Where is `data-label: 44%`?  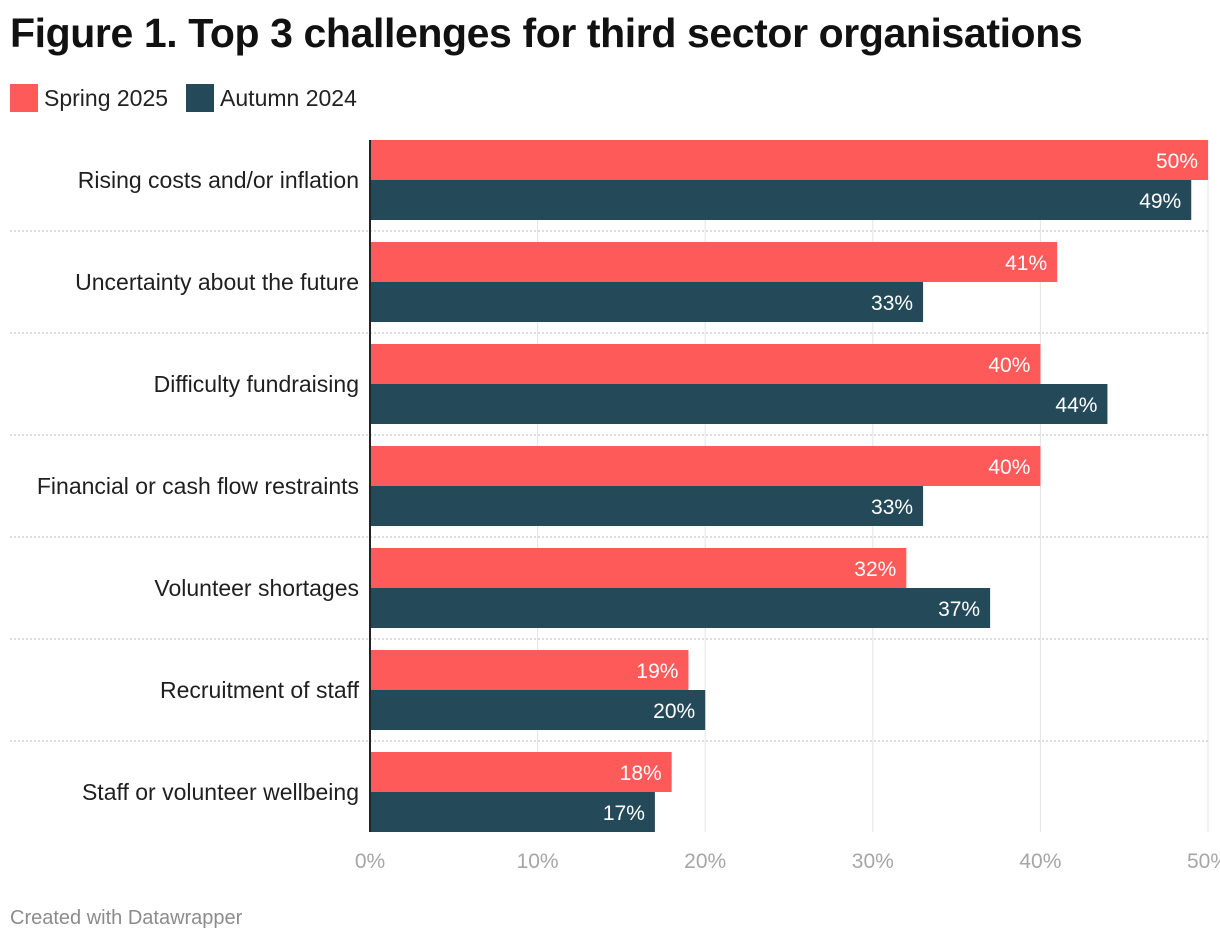
data-label: 44% is located at coordinates (1076, 405).